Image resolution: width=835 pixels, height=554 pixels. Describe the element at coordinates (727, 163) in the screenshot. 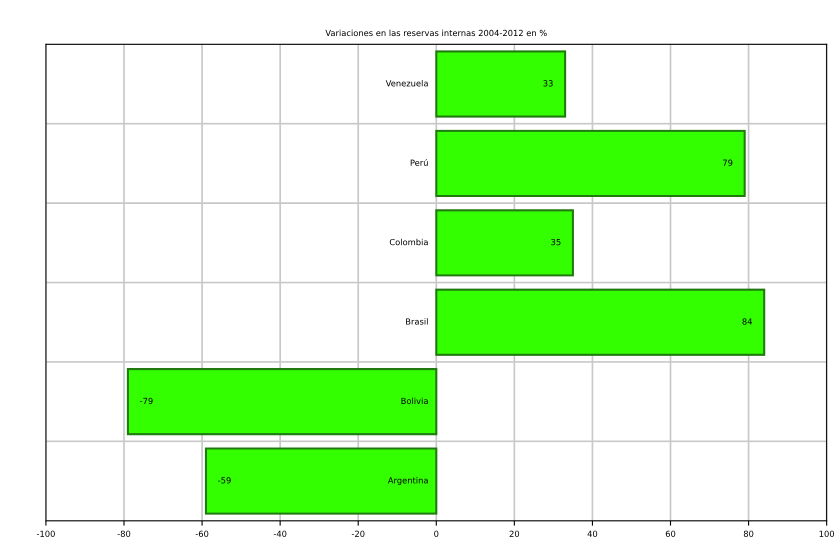

I see `data-label: 79` at that location.